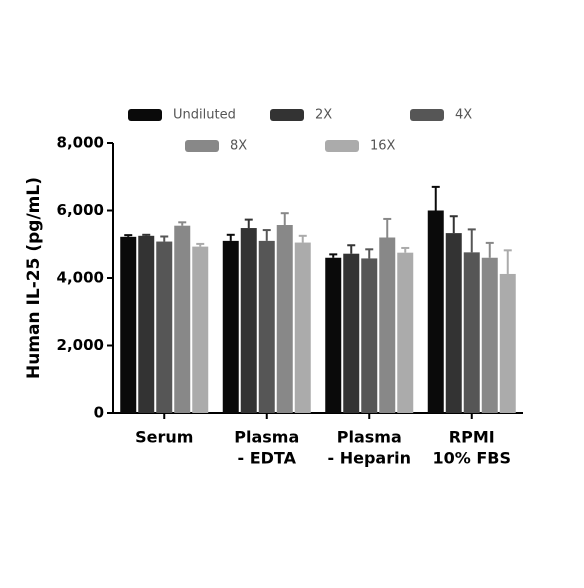 This screenshot has width=584, height=588. Describe the element at coordinates (80, 210) in the screenshot. I see `y-tick-label: 6,000` at that location.